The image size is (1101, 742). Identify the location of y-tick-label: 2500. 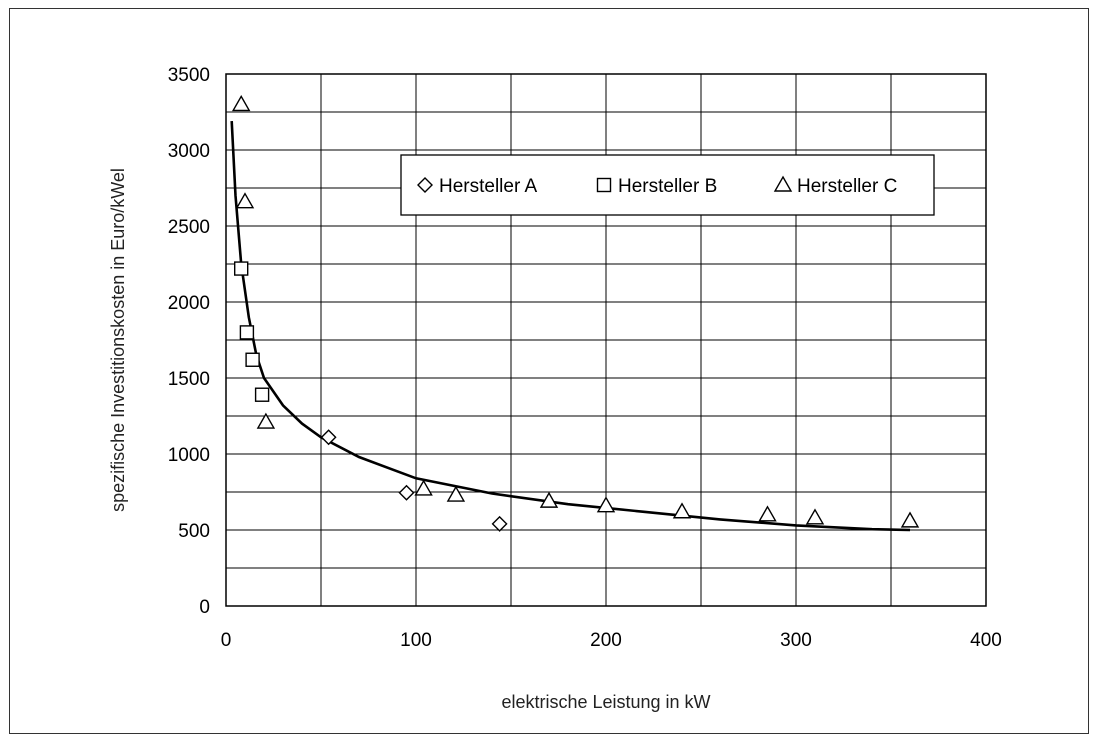
(189, 227).